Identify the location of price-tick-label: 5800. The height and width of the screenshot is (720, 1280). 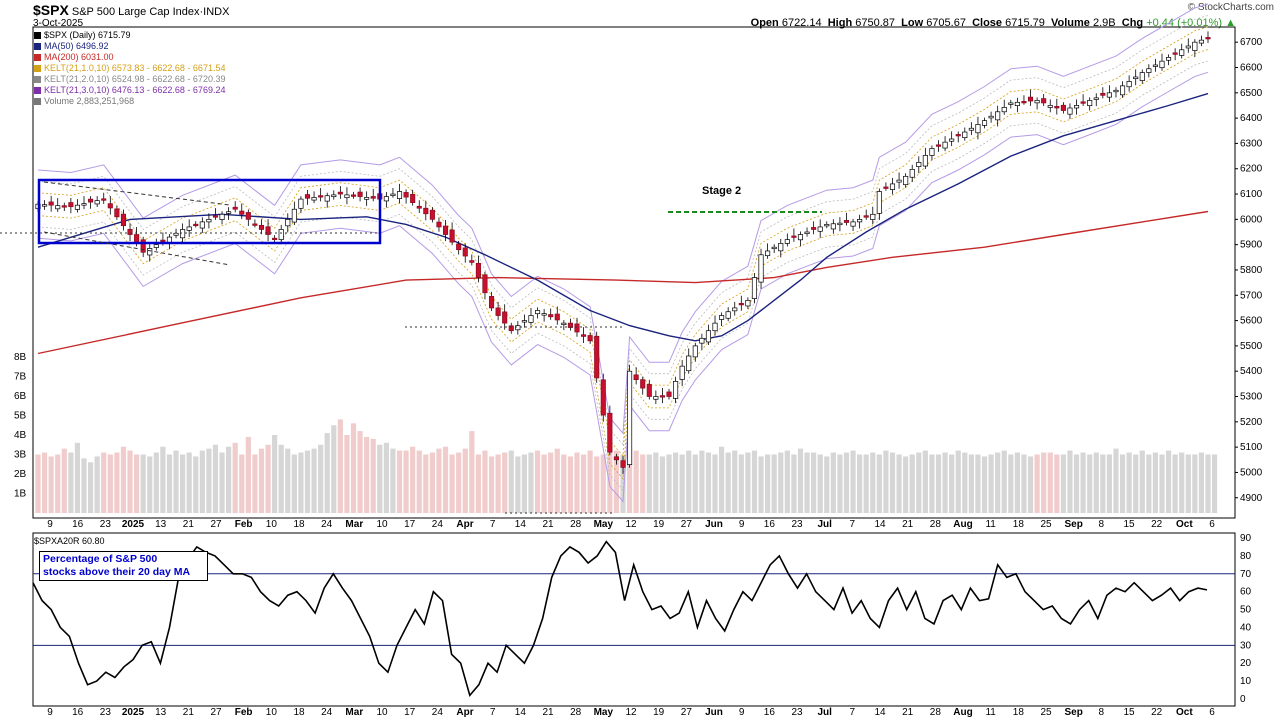
(1251, 270).